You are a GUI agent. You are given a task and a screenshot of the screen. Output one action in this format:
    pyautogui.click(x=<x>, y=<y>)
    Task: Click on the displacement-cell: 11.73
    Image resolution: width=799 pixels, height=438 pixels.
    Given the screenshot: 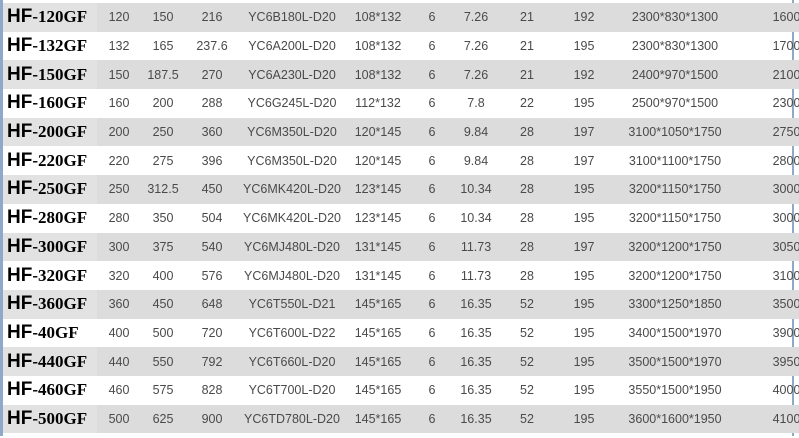 What is the action you would take?
    pyautogui.click(x=476, y=275)
    